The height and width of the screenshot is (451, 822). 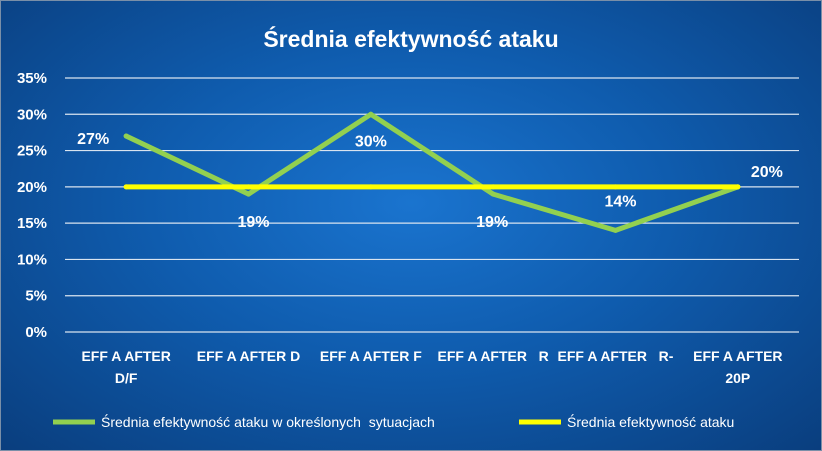 I want to click on data-label: 27%, so click(x=93, y=139).